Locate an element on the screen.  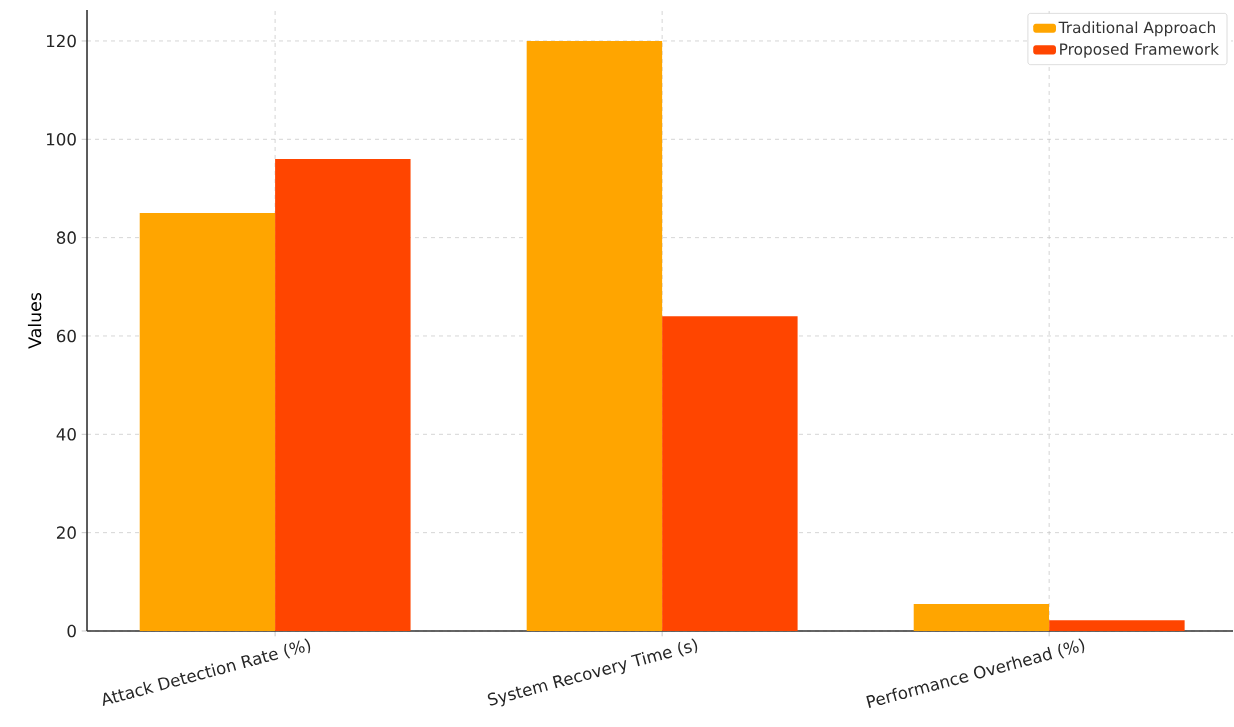
legend-label: Traditional Approach is located at coordinates (1136, 29).